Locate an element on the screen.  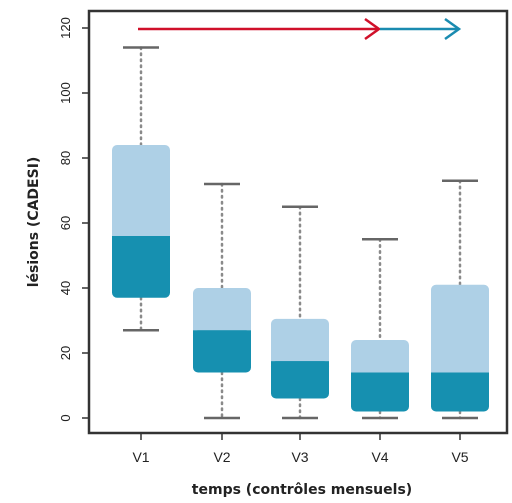
box-V3 is located at coordinates (300, 312).